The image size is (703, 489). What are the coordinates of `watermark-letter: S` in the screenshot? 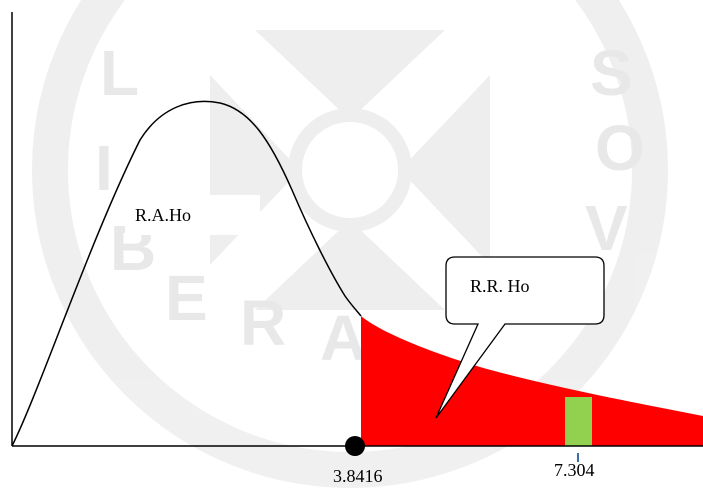 It's located at (611, 73).